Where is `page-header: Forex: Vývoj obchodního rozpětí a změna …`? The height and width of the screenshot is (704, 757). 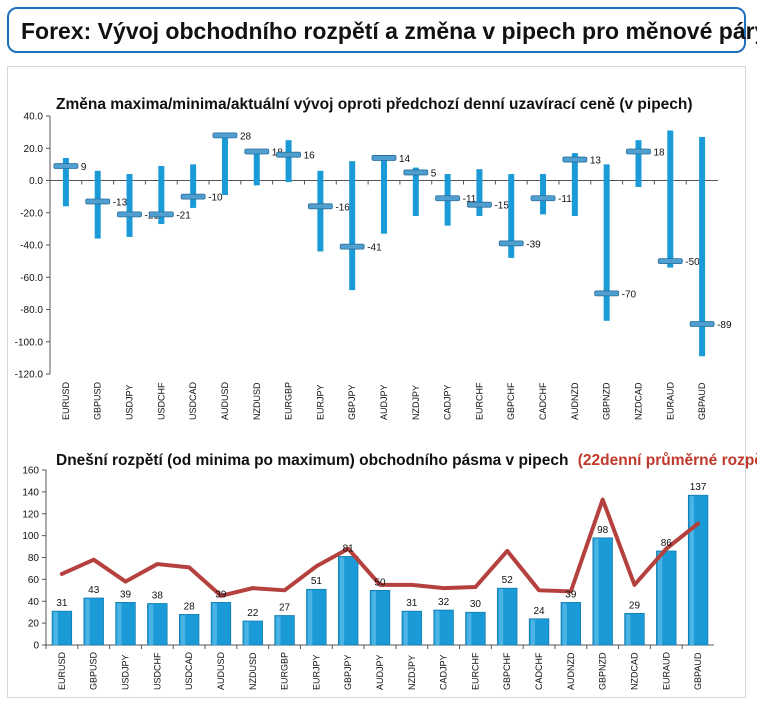 page-header: Forex: Vývoj obchodního rozpětí a změna … is located at coordinates (382, 30).